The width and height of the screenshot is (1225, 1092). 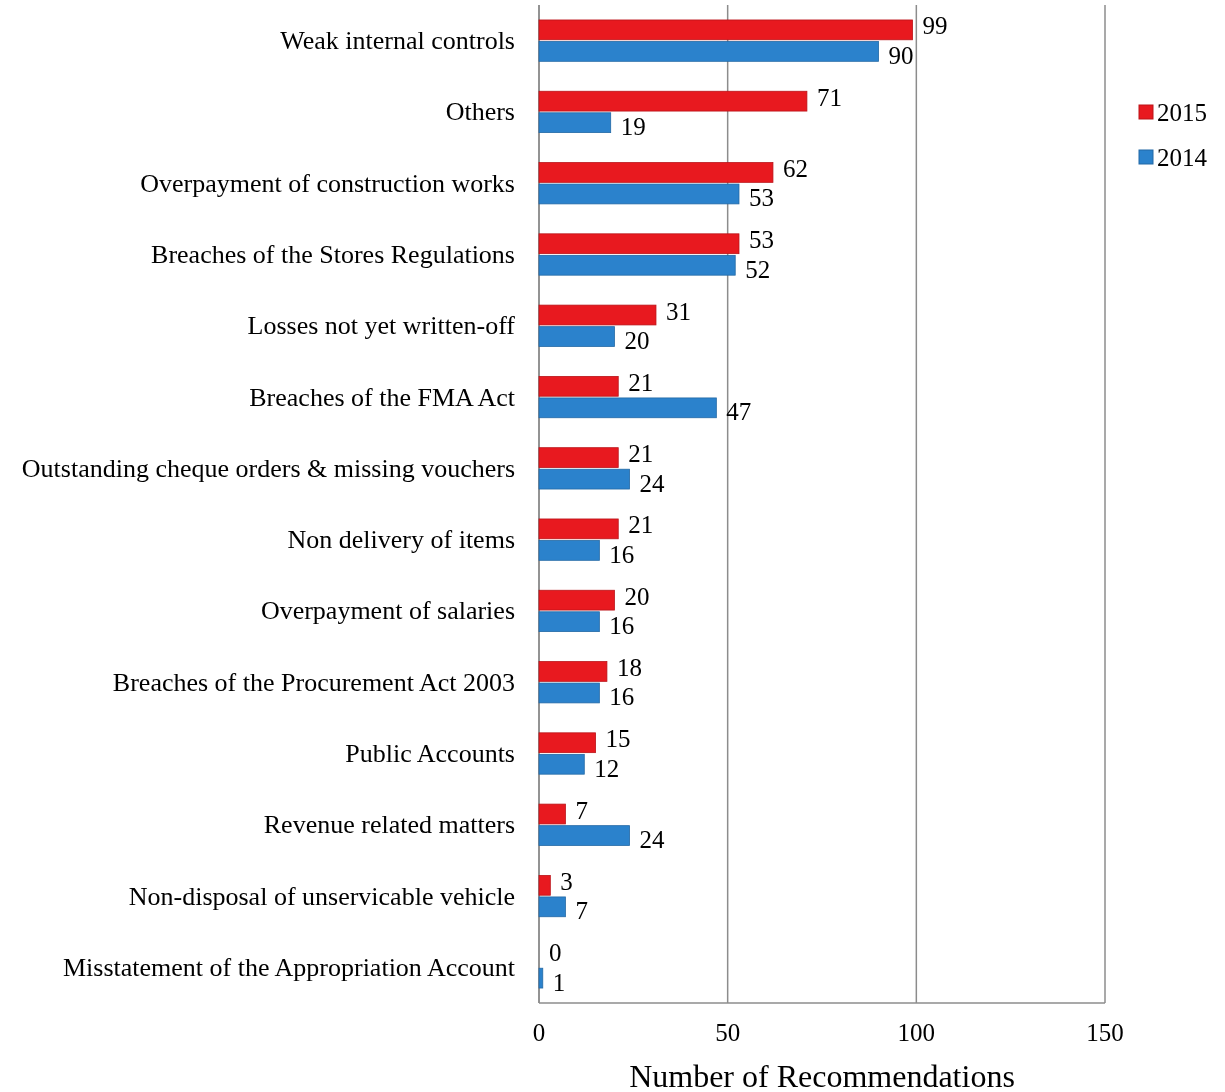 I want to click on y-tick-label: Overpayment of construction works, so click(x=327, y=183).